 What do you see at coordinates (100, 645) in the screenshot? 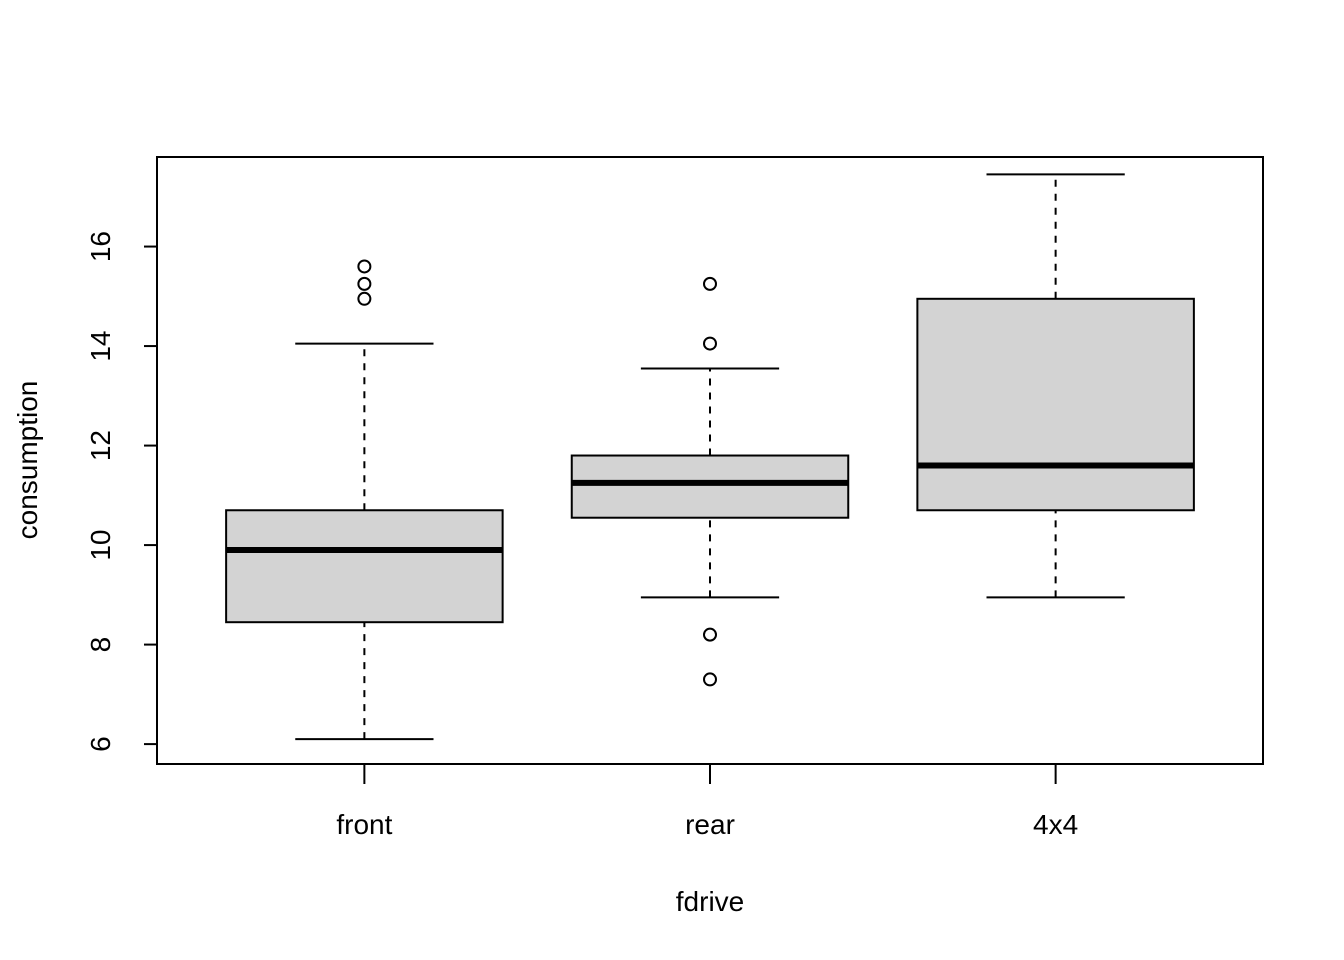
I see `y-tick-label: 8` at bounding box center [100, 645].